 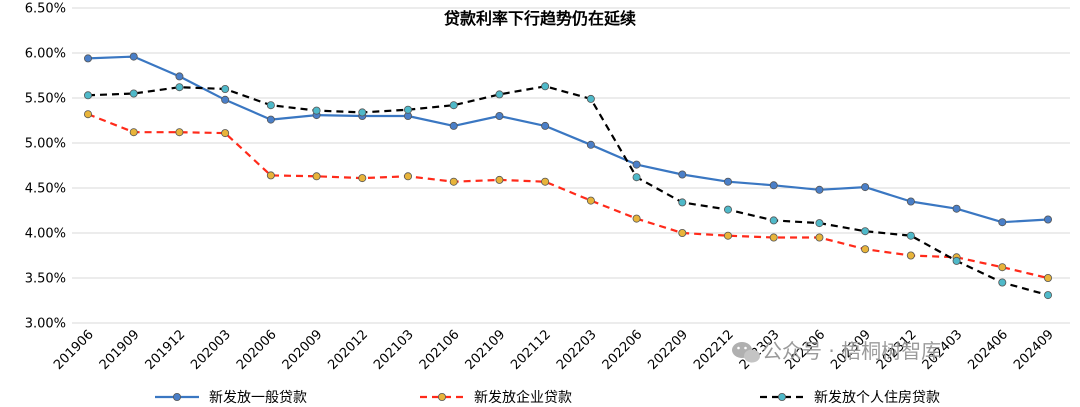 I want to click on legend-label: 新发放企业贷款, so click(x=523, y=397).